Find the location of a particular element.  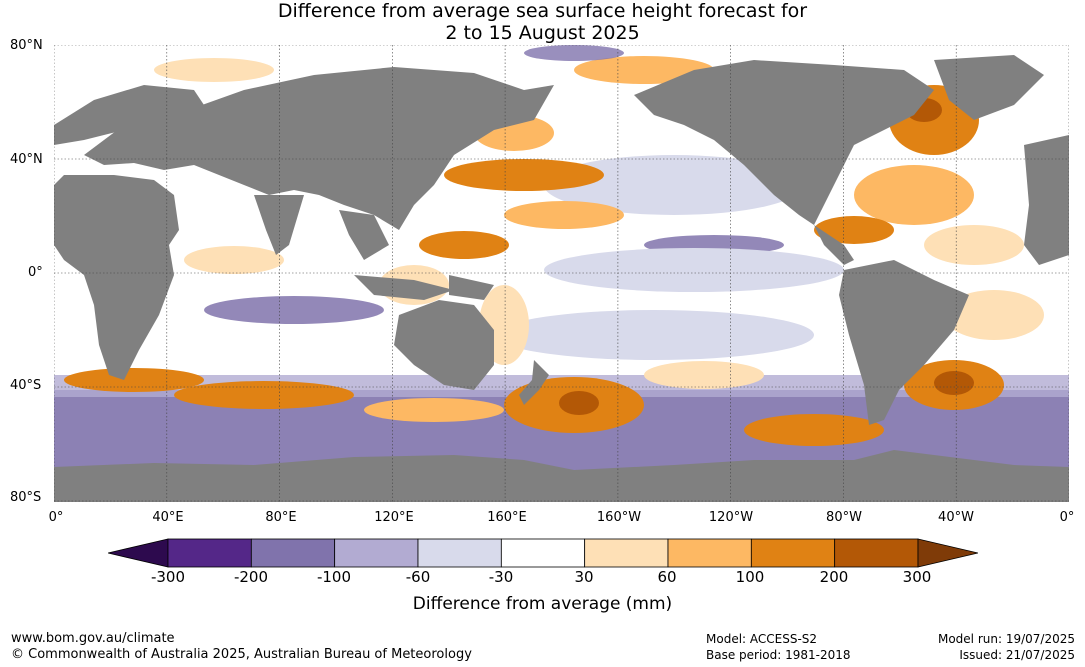

lat-label-40s: 40°S is located at coordinates (26, 385).